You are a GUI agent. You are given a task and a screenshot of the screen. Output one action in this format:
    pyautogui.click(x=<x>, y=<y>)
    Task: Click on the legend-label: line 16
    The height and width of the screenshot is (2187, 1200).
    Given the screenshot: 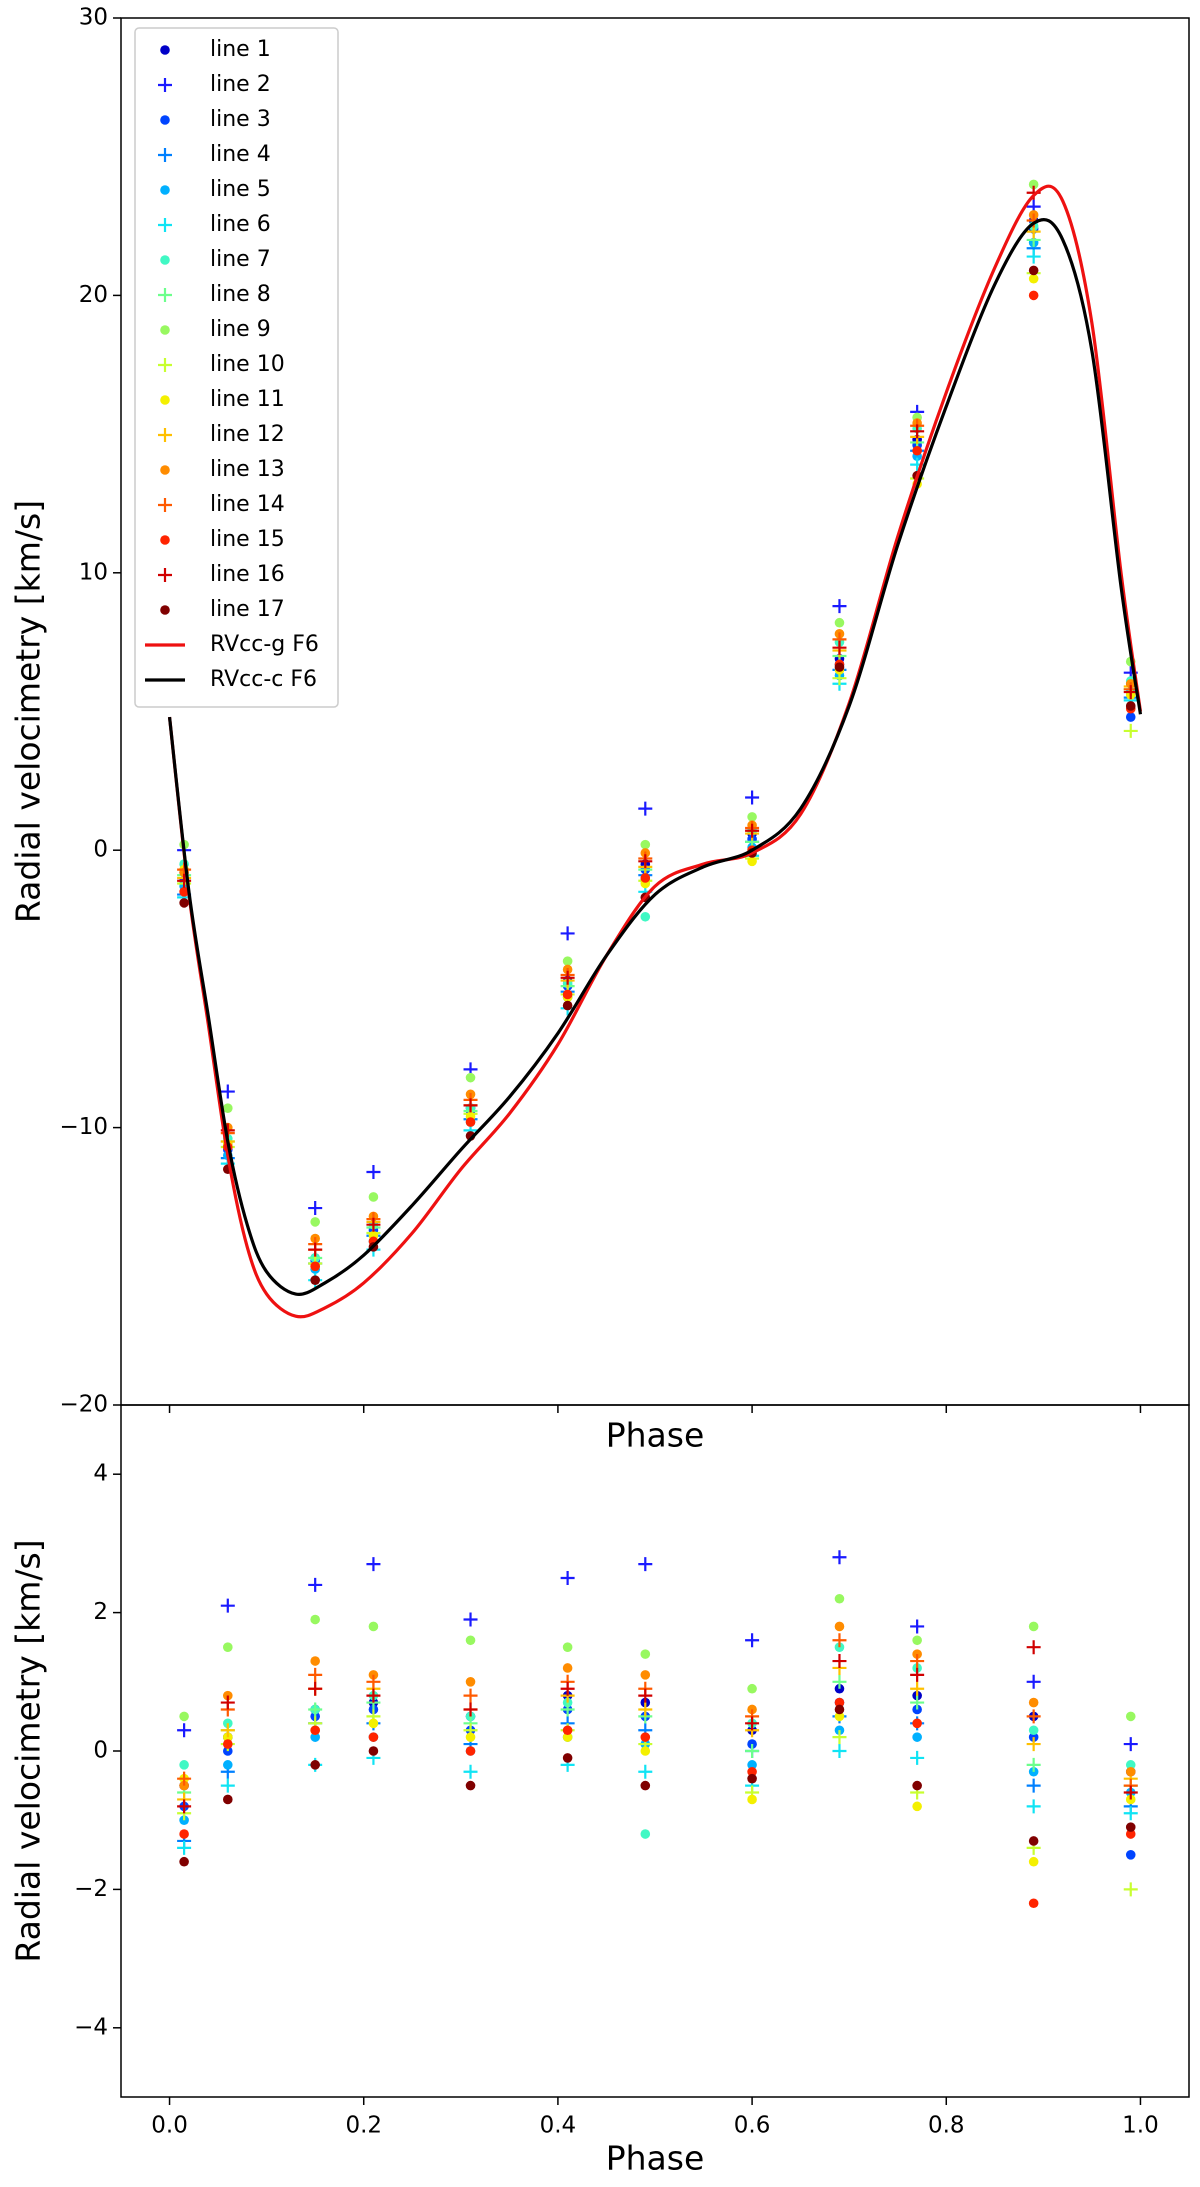 What is the action you would take?
    pyautogui.click(x=247, y=574)
    